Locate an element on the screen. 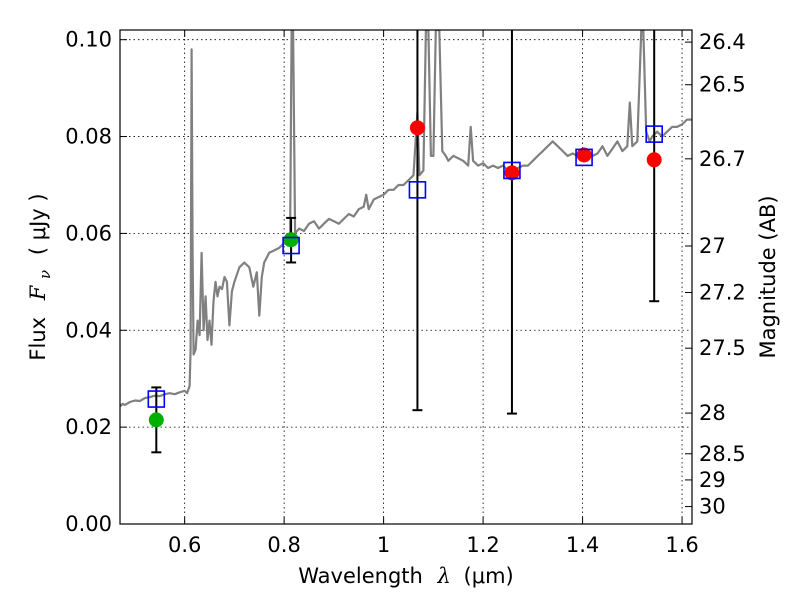  mag-tick-label-9: 30 is located at coordinates (712, 507).